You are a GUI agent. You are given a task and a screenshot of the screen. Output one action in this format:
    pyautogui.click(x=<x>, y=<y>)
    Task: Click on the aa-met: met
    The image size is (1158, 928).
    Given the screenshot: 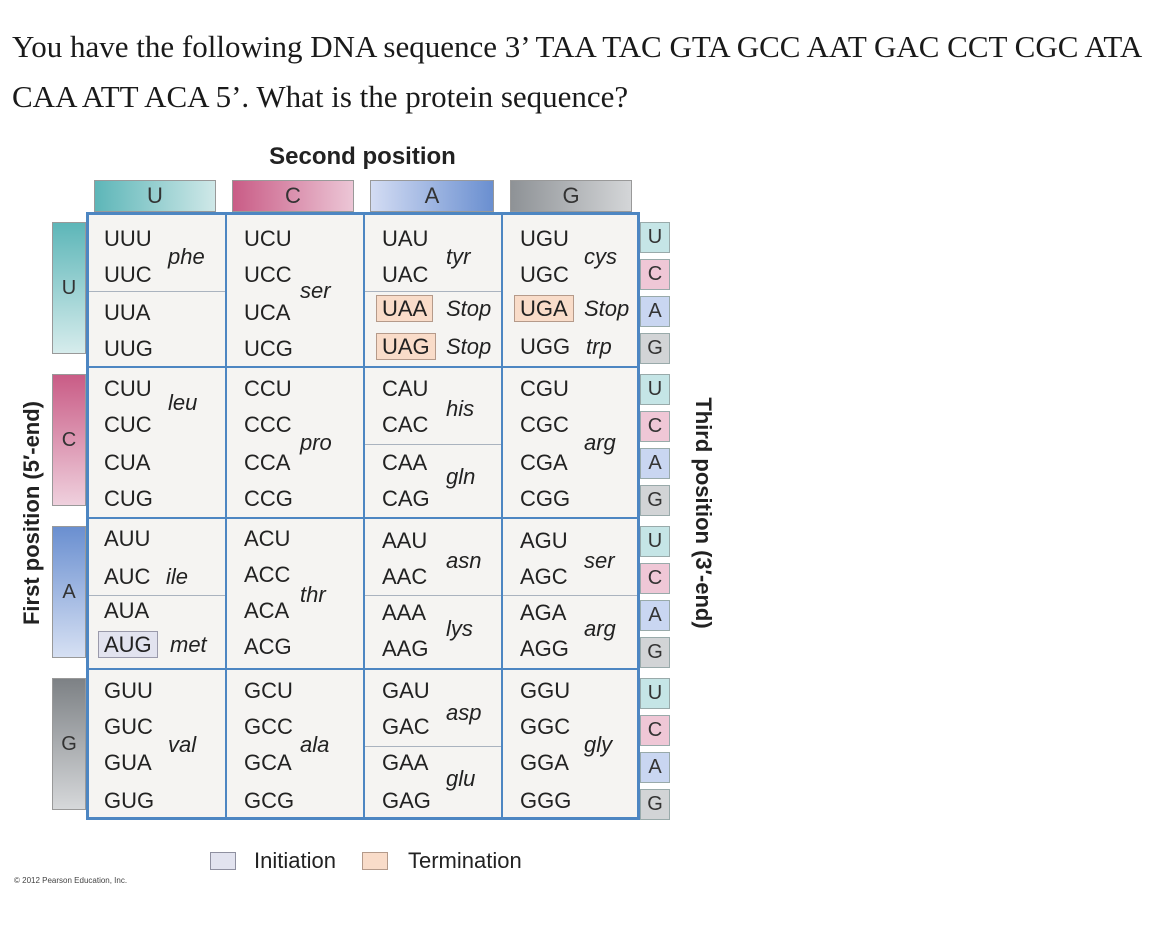 What is the action you would take?
    pyautogui.click(x=188, y=644)
    